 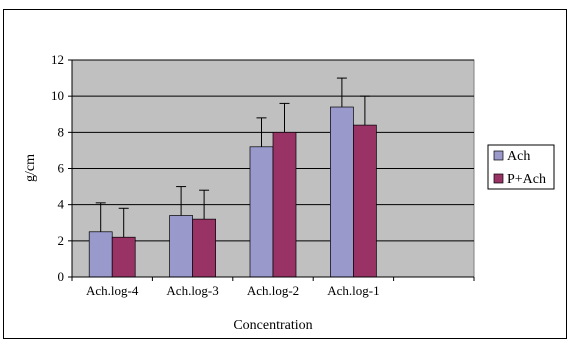 What do you see at coordinates (192, 290) in the screenshot?
I see `x-tick-label: Ach.log-3` at bounding box center [192, 290].